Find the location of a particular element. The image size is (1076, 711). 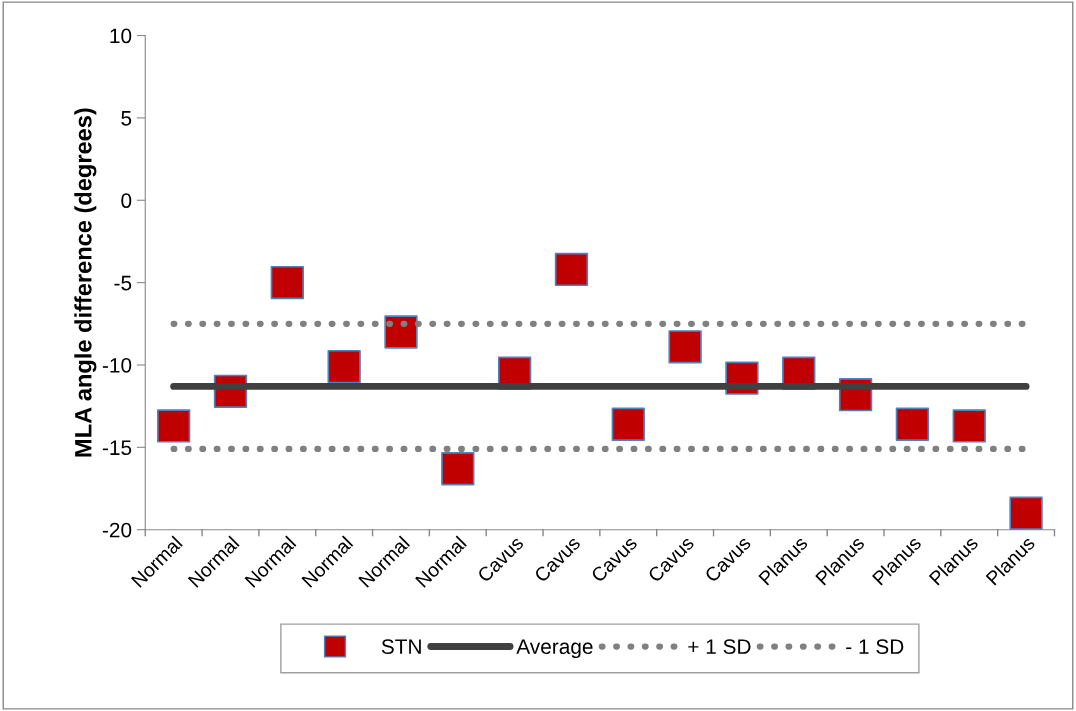

y-tick-label: -20 is located at coordinates (117, 530).